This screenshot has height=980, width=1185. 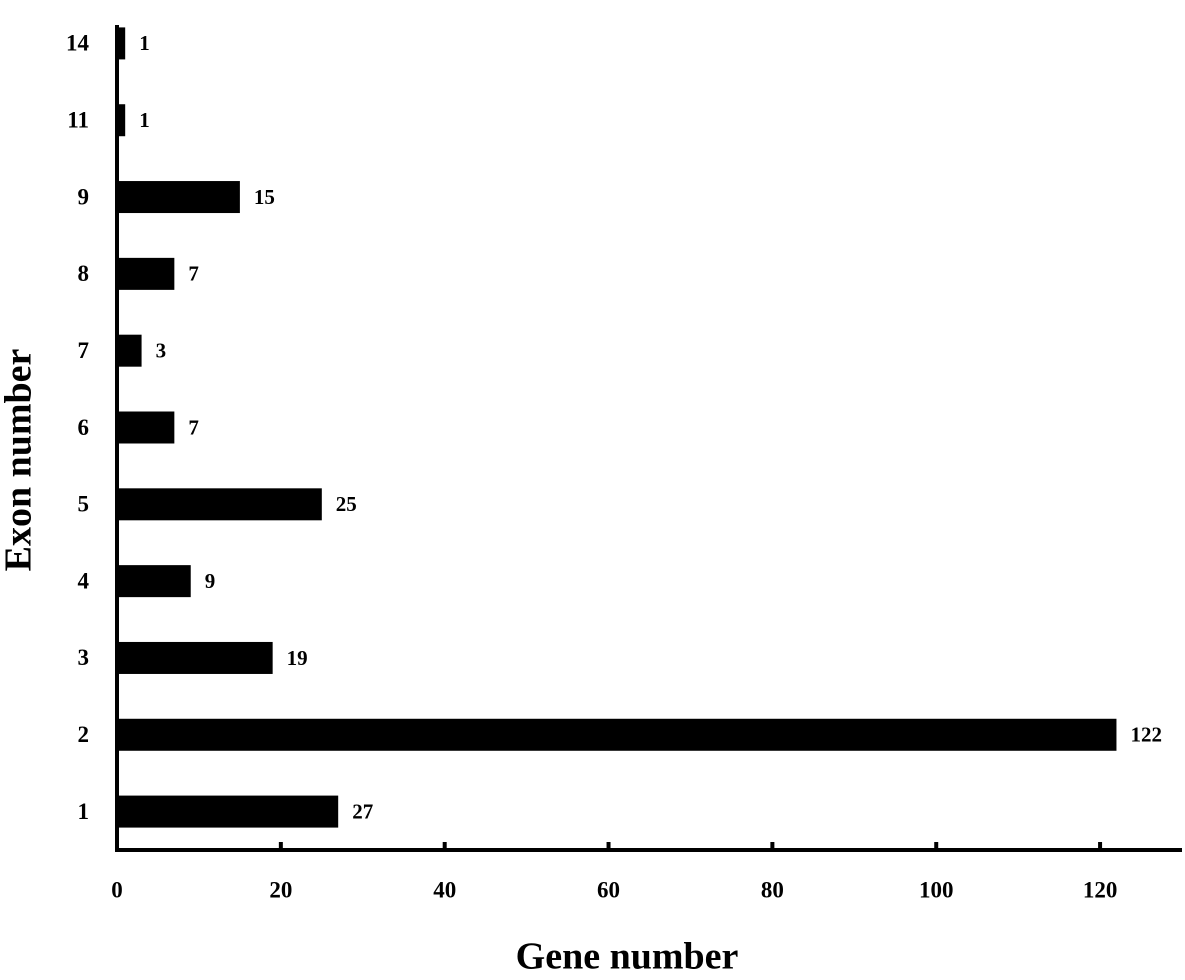 I want to click on value-label: 122, so click(x=1146, y=735).